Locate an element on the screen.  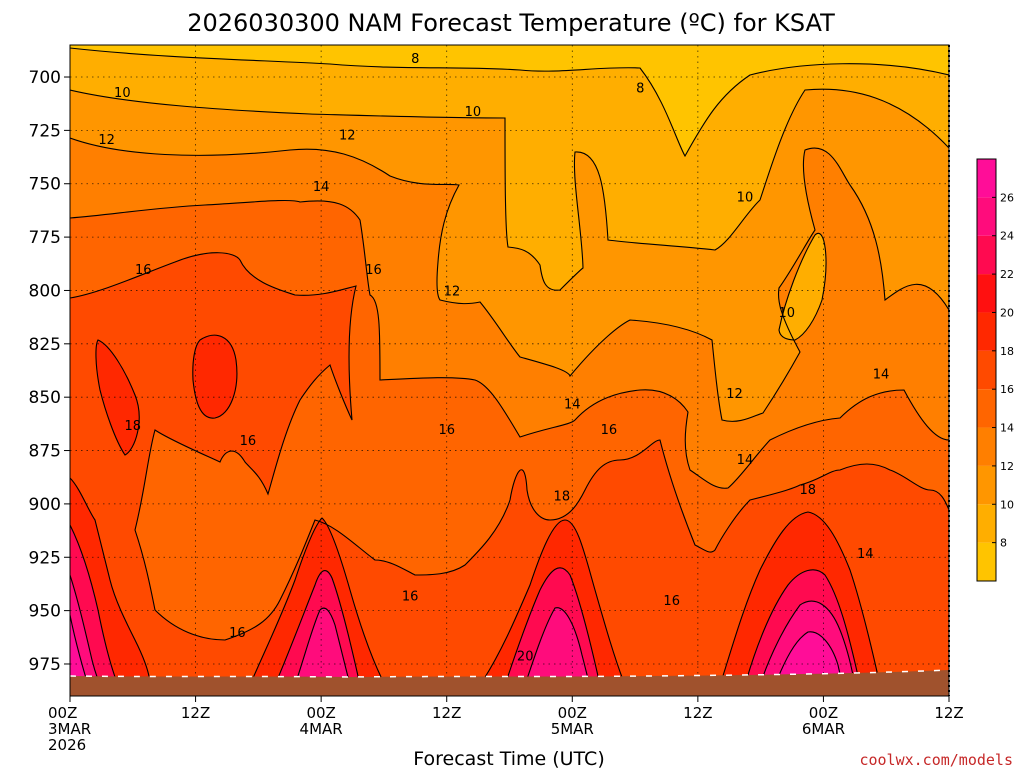
y-tick-label: 925 is located at coordinates (45, 558).